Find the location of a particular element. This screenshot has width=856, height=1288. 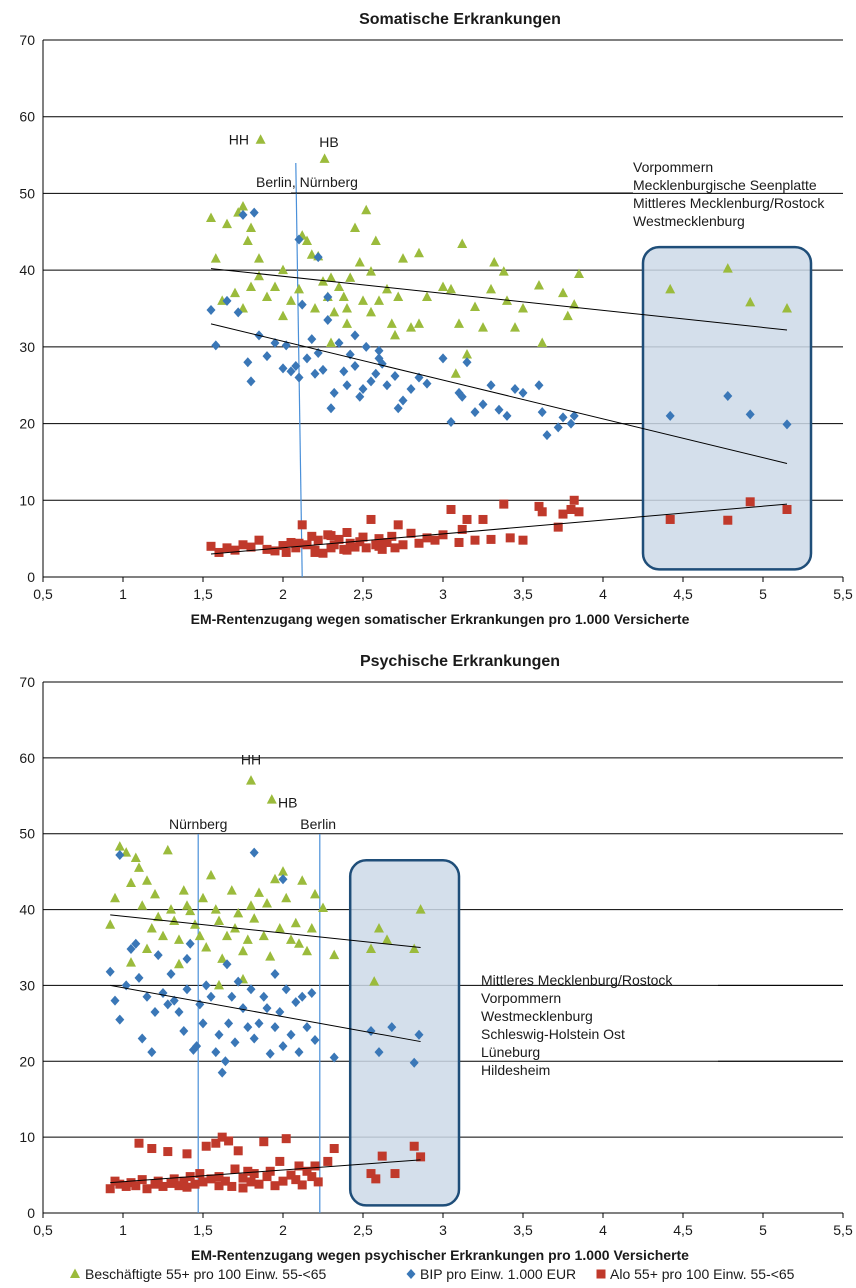

region-label: Vorpommern is located at coordinates (521, 998).